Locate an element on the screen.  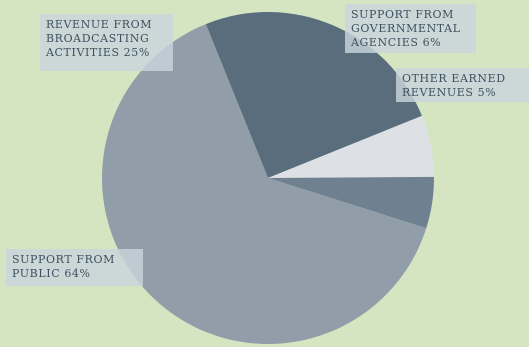
slice-label-line: OTHER EARNED is located at coordinates (454, 78).